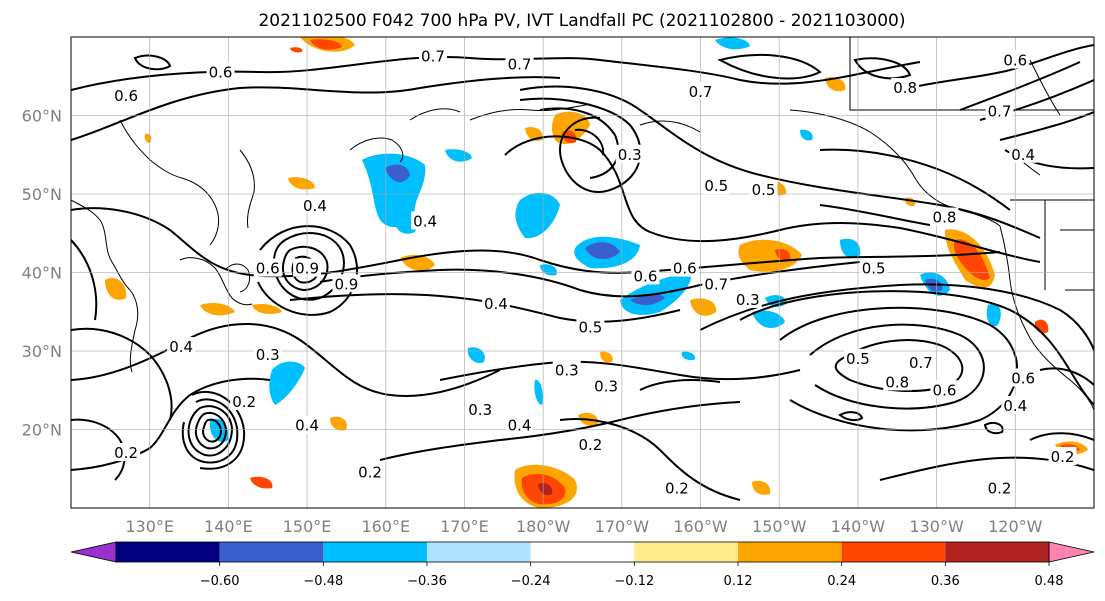  What do you see at coordinates (738, 581) in the screenshot?
I see `colorbar-tick-label: 0.12` at bounding box center [738, 581].